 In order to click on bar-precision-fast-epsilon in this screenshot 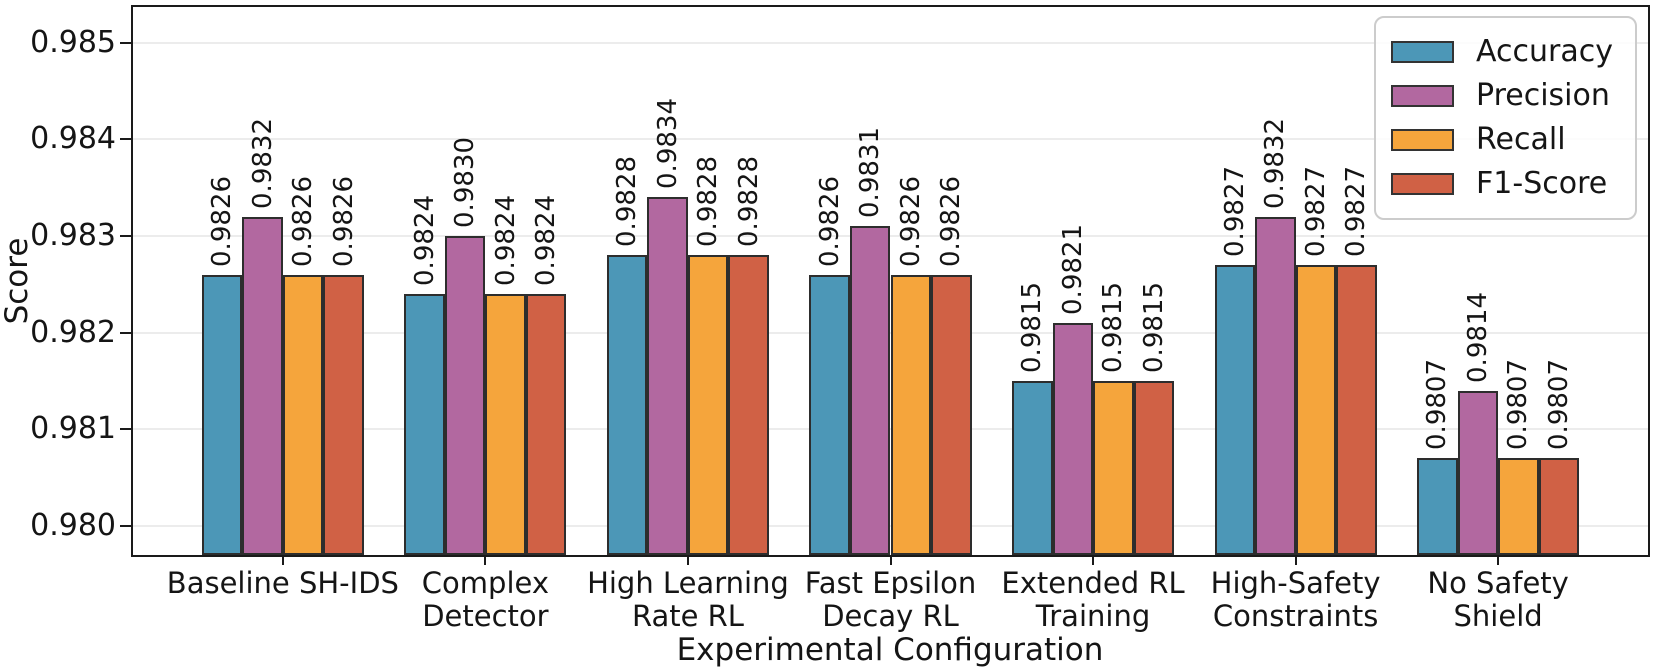, I will do `click(870, 390)`.